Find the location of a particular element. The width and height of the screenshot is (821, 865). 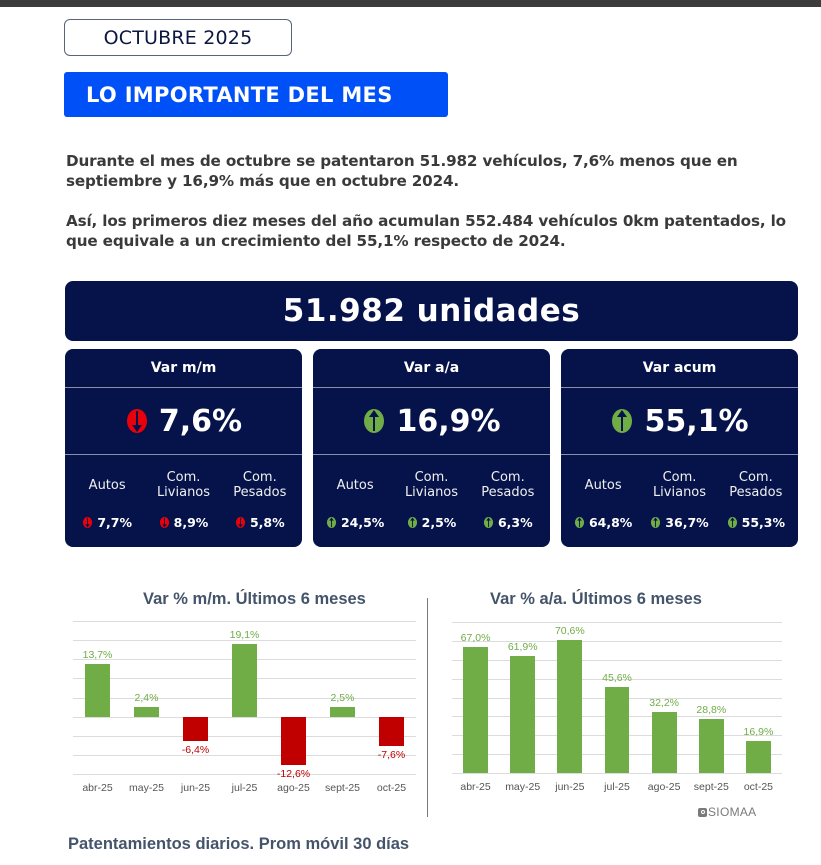

value-autos: 7,7% is located at coordinates (107, 522).